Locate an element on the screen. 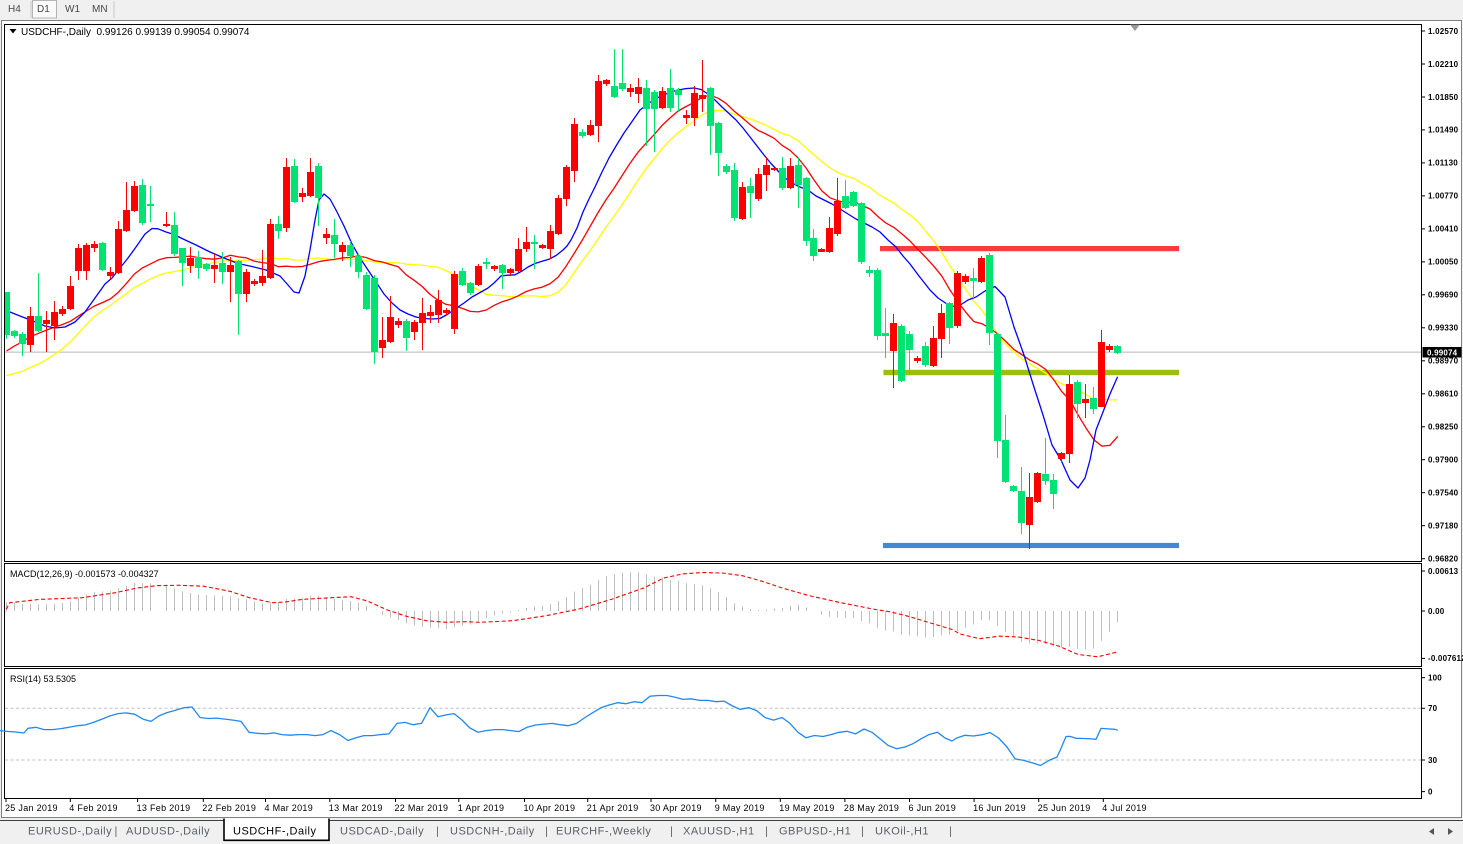 This screenshot has width=1463, height=844. svg-text: 4 Mar 2019 is located at coordinates (289, 808).